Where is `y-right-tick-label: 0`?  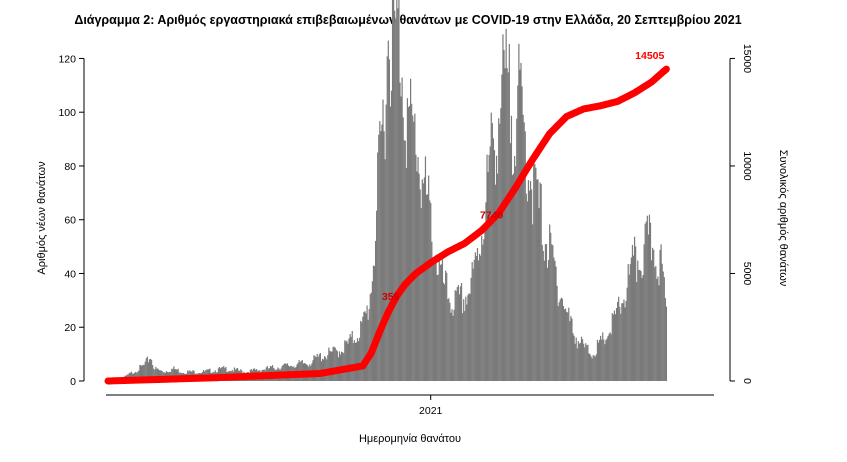 y-right-tick-label: 0 is located at coordinates (747, 381).